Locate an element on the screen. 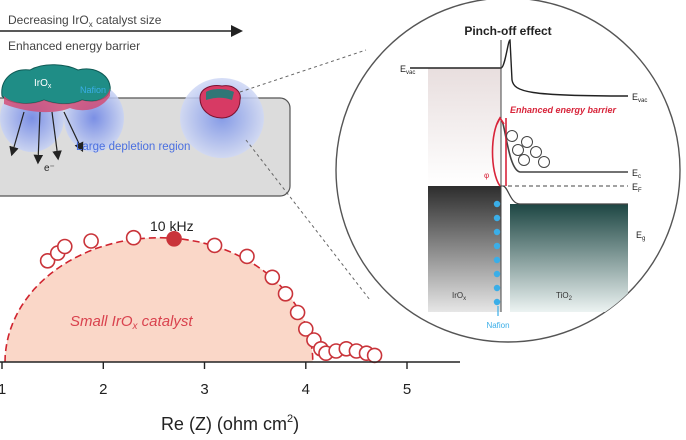 The height and width of the screenshot is (440, 686). x-tick-label: 4 is located at coordinates (306, 389).